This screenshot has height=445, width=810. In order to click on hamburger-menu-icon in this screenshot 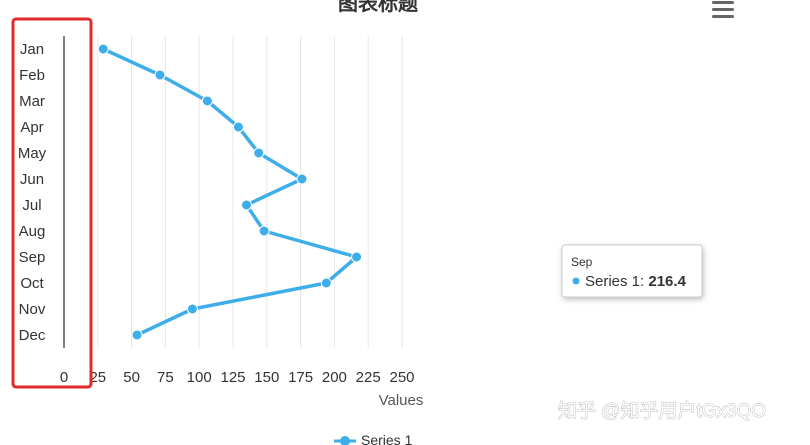, I will do `click(723, 9)`.